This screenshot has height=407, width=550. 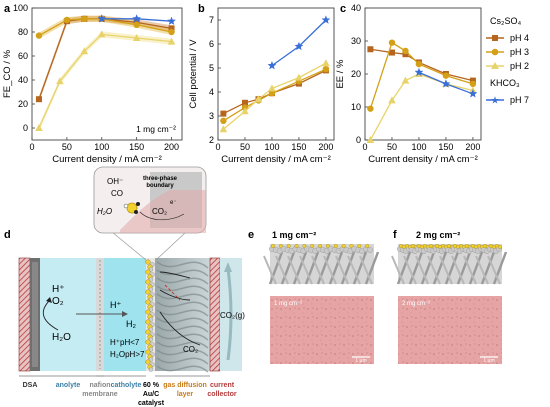 What do you see at coordinates (30, 385) in the screenshot?
I see `label-dsa: DSA` at bounding box center [30, 385].